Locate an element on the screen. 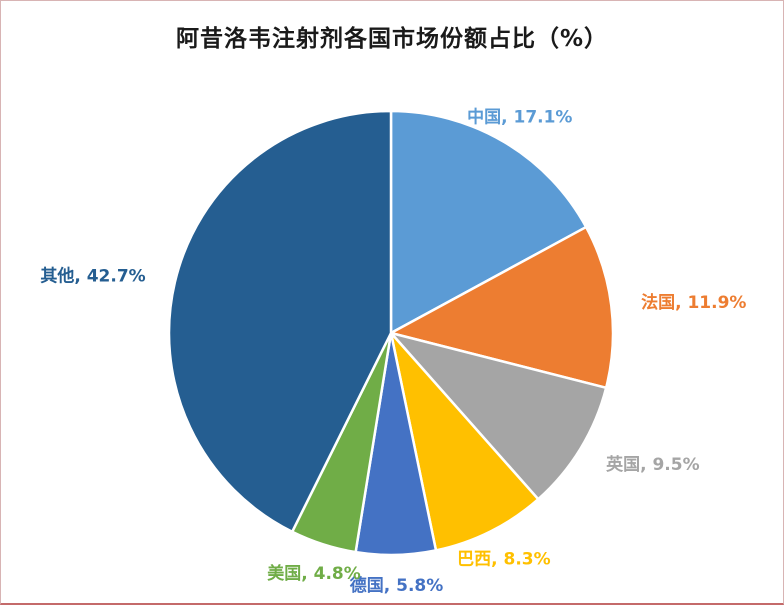  slice-label-4: 德国, 5.8% is located at coordinates (397, 585).